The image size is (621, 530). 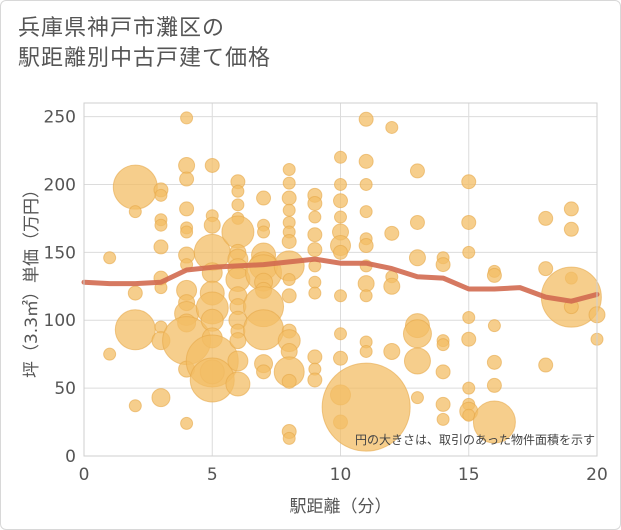 What do you see at coordinates (60, 185) in the screenshot?
I see `y-tick-label: 200` at bounding box center [60, 185].